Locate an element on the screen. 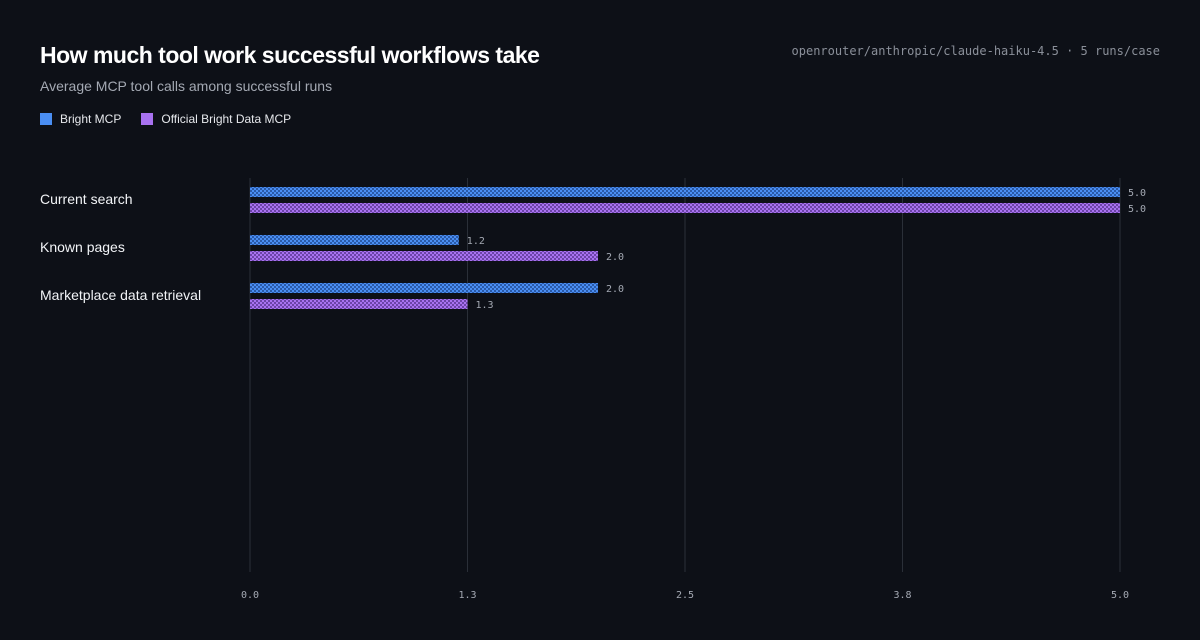 The width and height of the screenshot is (1200, 640). x-tick-label: 1.3 is located at coordinates (467, 595).